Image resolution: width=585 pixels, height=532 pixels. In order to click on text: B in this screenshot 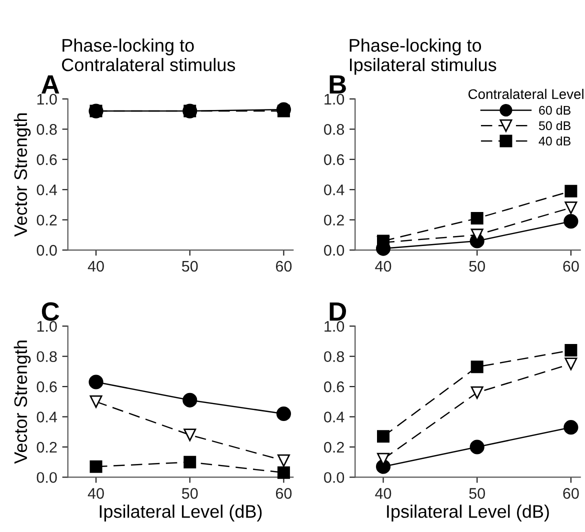, I will do `click(338, 84)`.